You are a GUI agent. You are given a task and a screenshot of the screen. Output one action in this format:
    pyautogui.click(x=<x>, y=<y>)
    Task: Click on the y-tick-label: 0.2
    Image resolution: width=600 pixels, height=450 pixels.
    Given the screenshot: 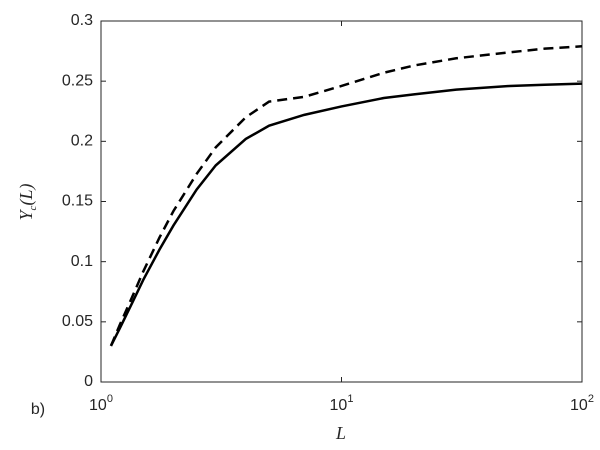 What is the action you would take?
    pyautogui.click(x=82, y=141)
    